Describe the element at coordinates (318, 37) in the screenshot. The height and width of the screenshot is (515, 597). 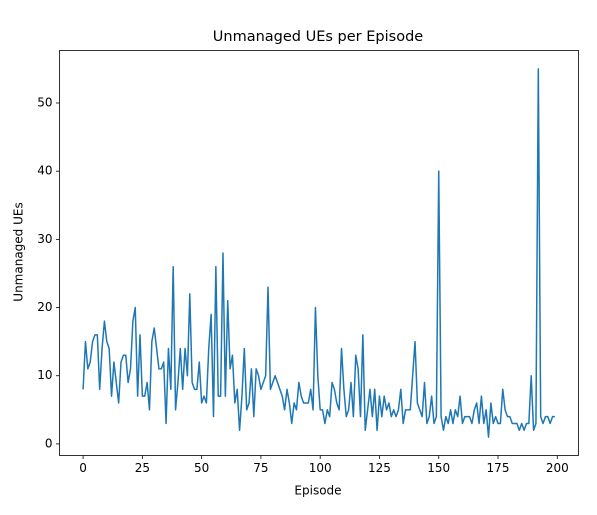
I see `chart-title: Unmanaged UEs per Episode` at that location.